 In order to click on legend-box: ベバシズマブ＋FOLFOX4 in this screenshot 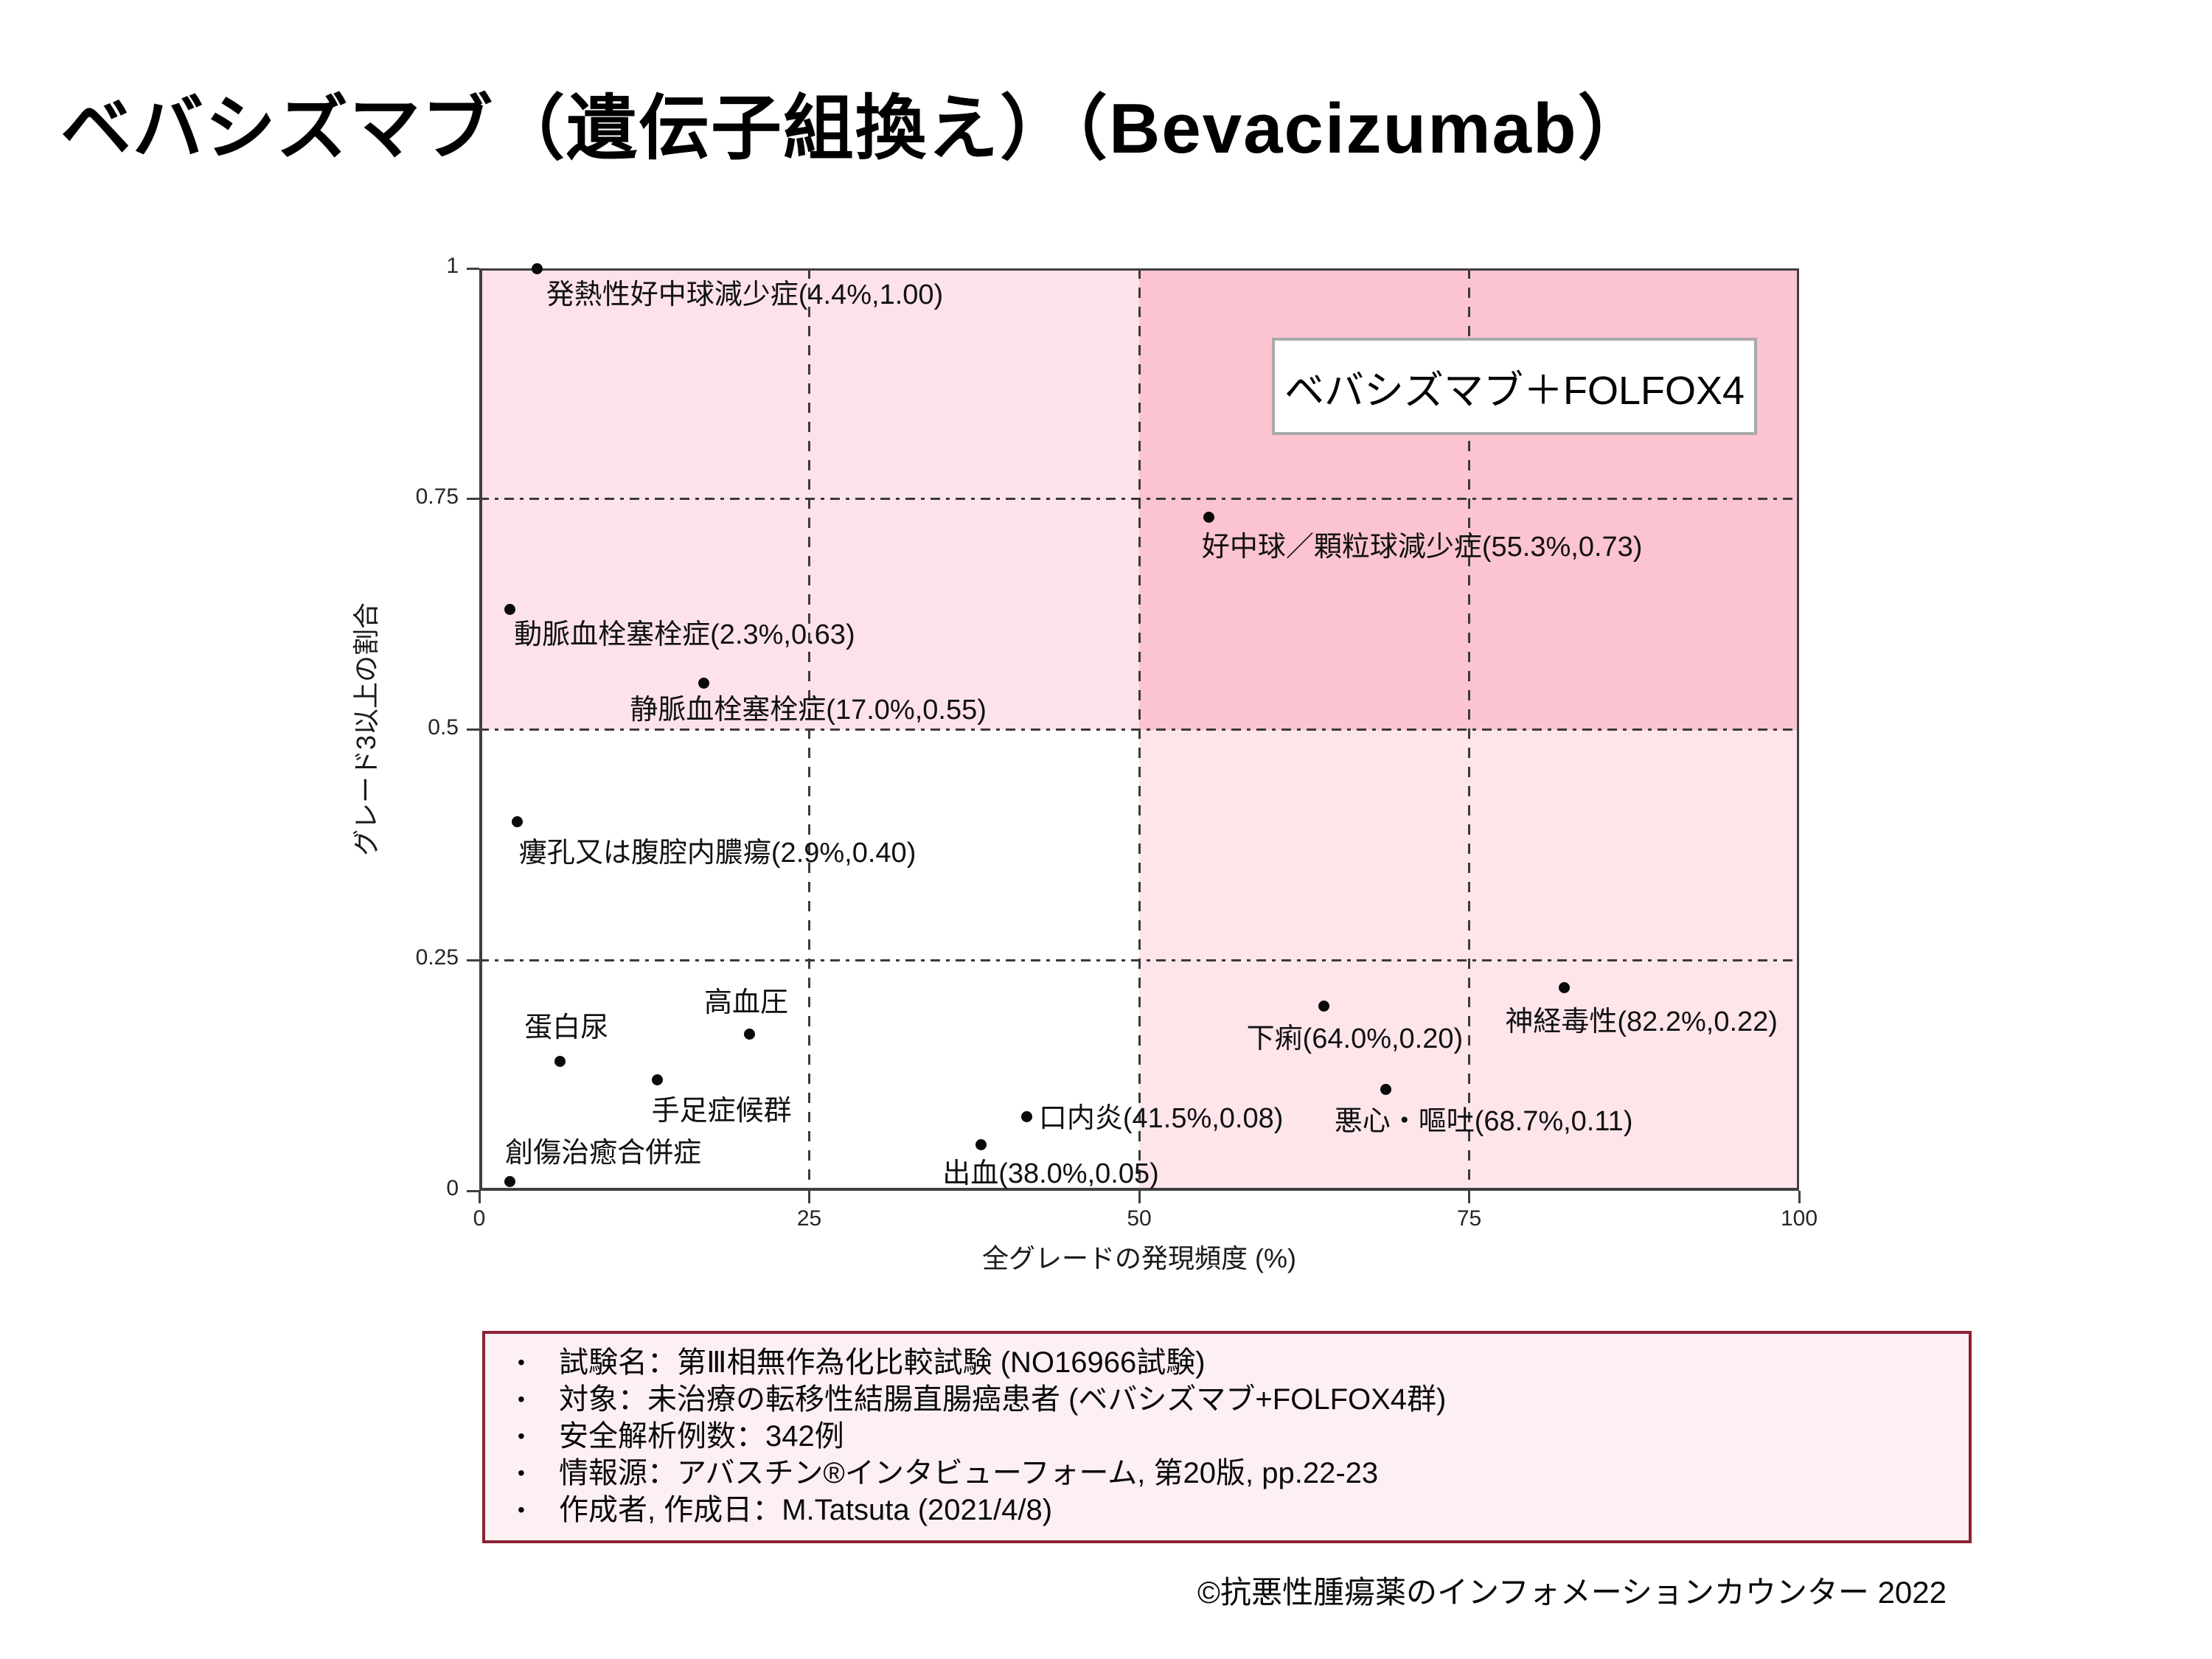, I will do `click(1514, 386)`.